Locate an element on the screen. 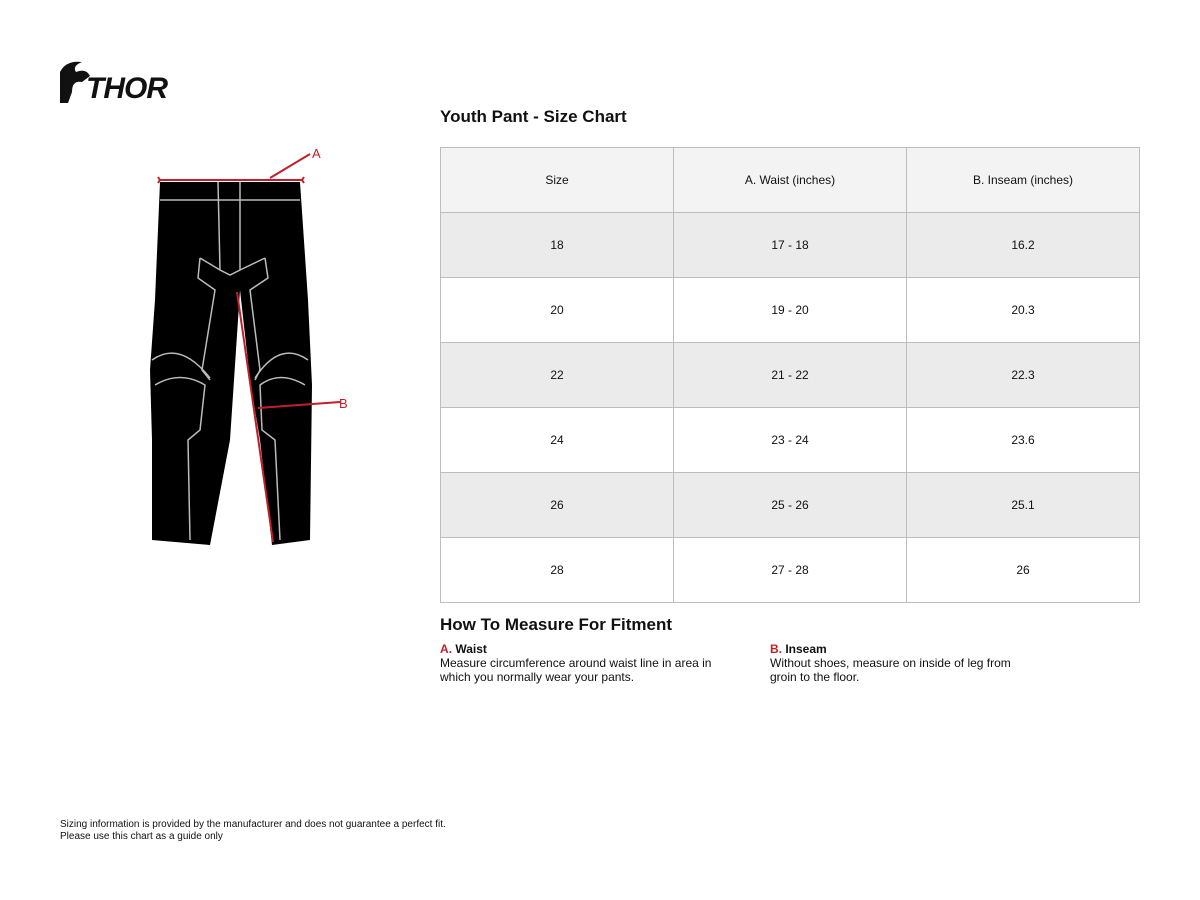 This screenshot has width=1200, height=900. cell-waist: 23 - 24 is located at coordinates (790, 440).